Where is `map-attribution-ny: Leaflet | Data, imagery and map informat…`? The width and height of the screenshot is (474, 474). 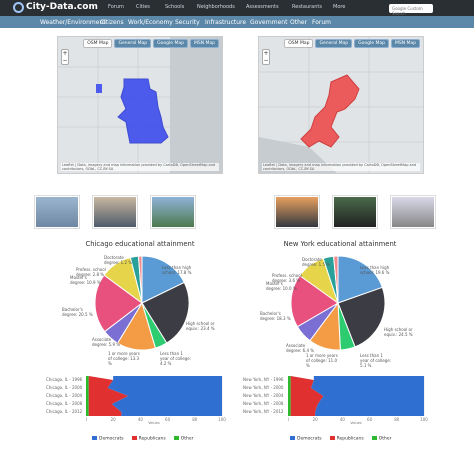 map-attribution-ny: Leaflet | Data, imagery and map informat… is located at coordinates (341, 167).